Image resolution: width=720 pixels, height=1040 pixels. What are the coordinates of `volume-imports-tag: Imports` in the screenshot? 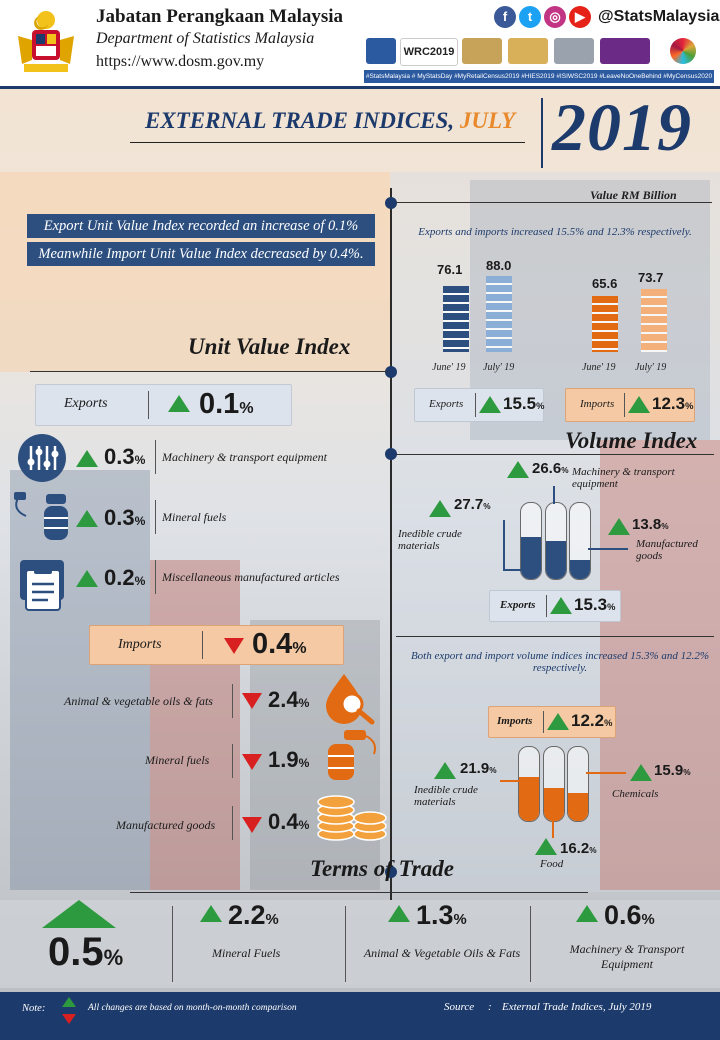 It's located at (515, 721).